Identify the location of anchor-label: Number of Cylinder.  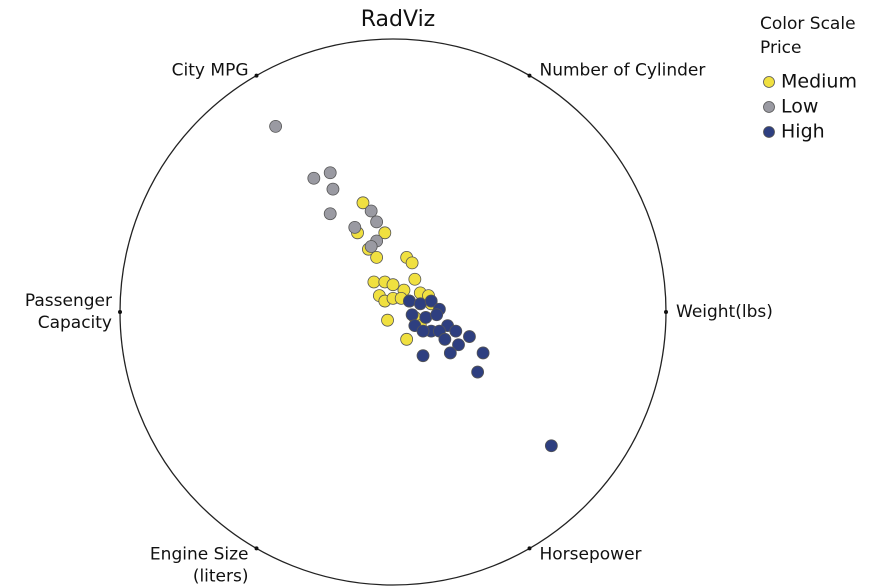
(623, 71).